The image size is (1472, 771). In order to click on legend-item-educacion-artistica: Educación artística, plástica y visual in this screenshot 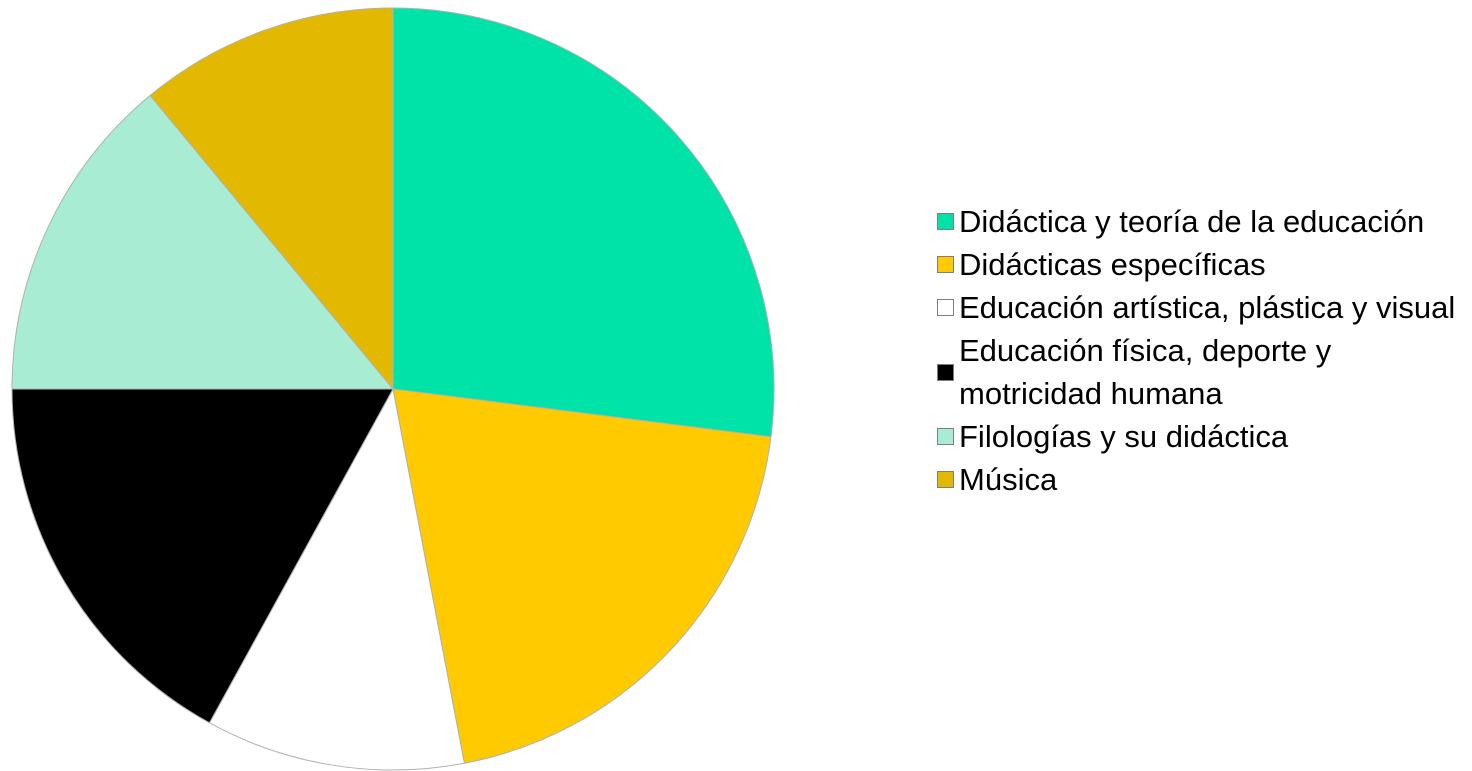, I will do `click(1202, 307)`.